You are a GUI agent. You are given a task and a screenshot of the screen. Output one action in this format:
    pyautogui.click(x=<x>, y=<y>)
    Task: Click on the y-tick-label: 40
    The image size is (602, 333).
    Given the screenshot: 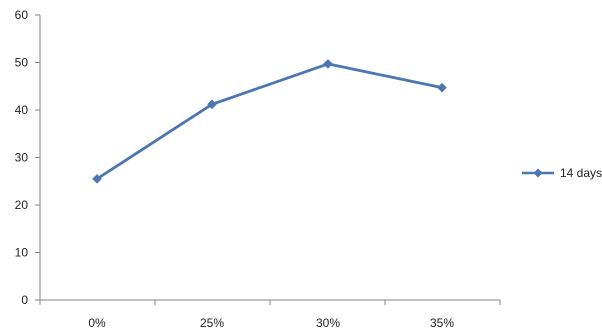 What is the action you would take?
    pyautogui.click(x=22, y=110)
    